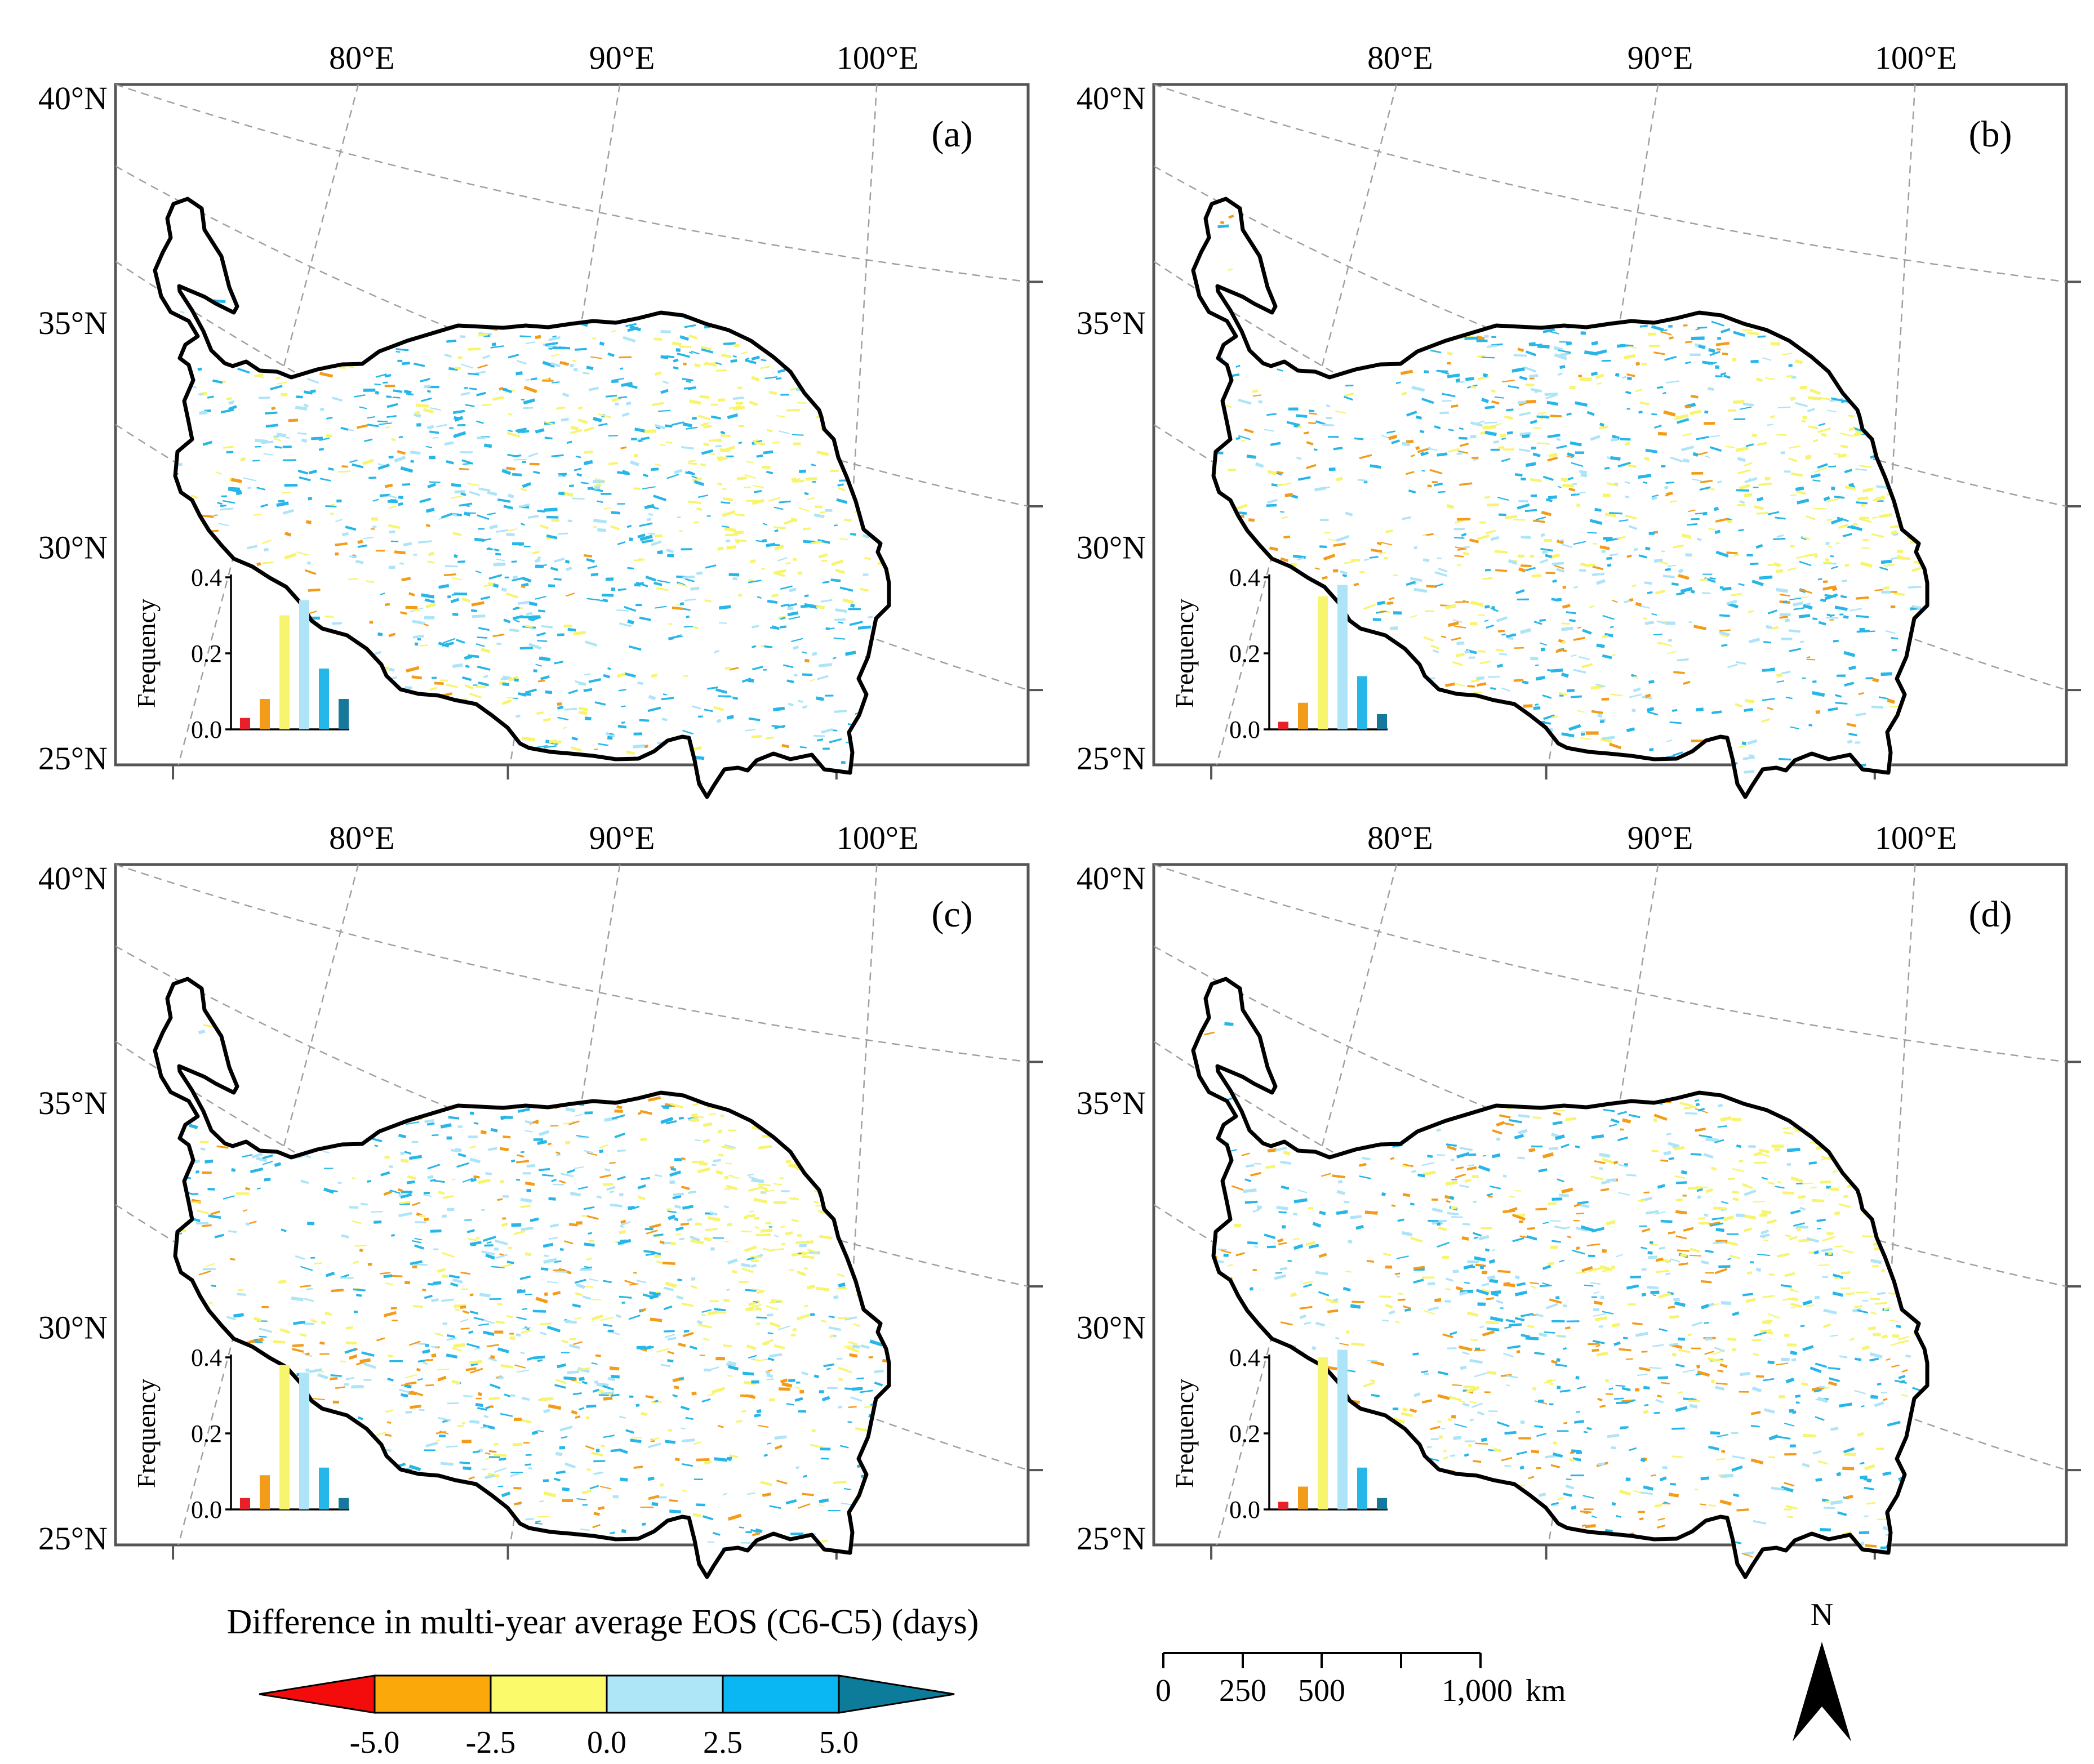 This screenshot has height=1764, width=2094. I want to click on panel-label: (a), so click(951, 134).